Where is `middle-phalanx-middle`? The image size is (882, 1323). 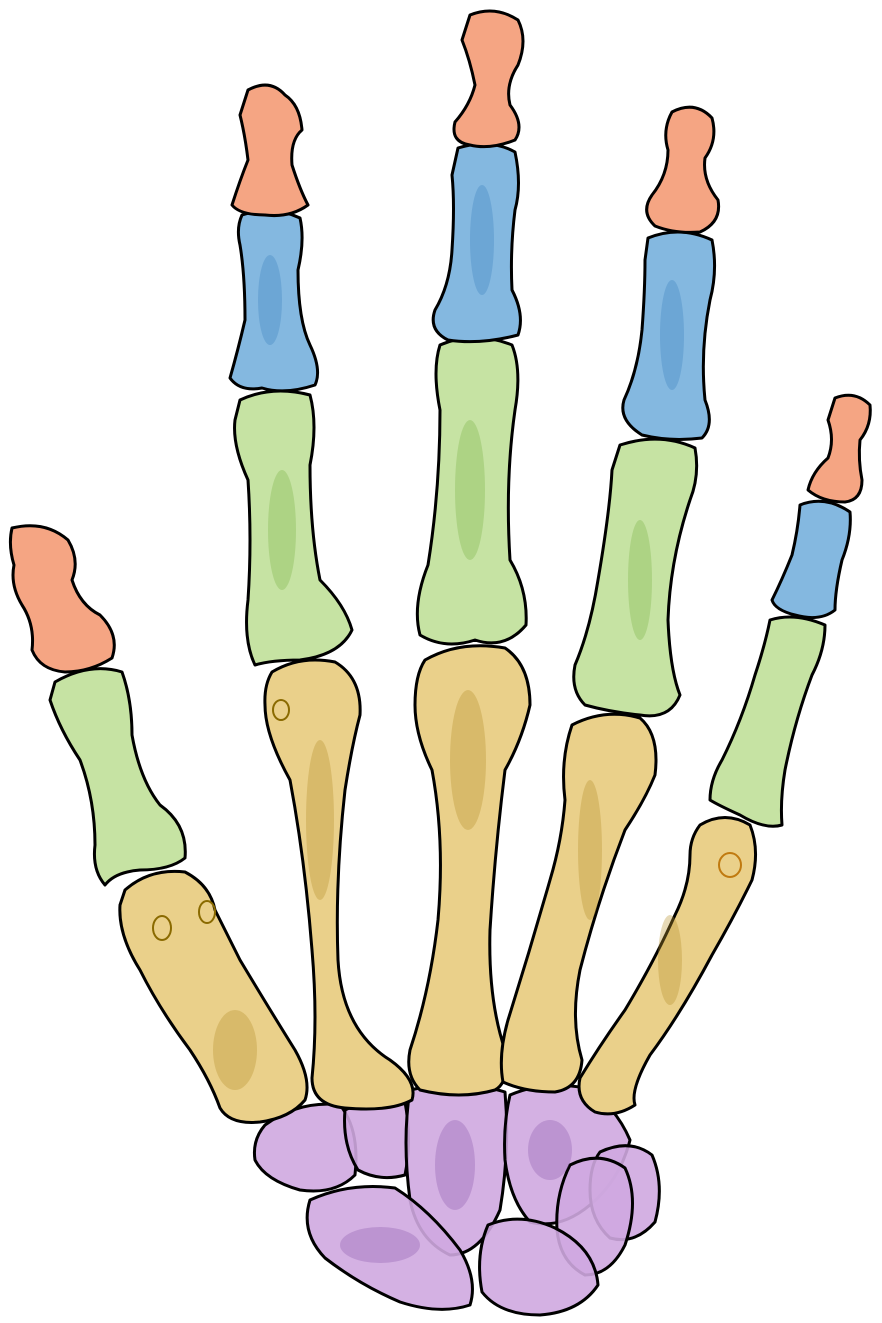 middle-phalanx-middle is located at coordinates (476, 243).